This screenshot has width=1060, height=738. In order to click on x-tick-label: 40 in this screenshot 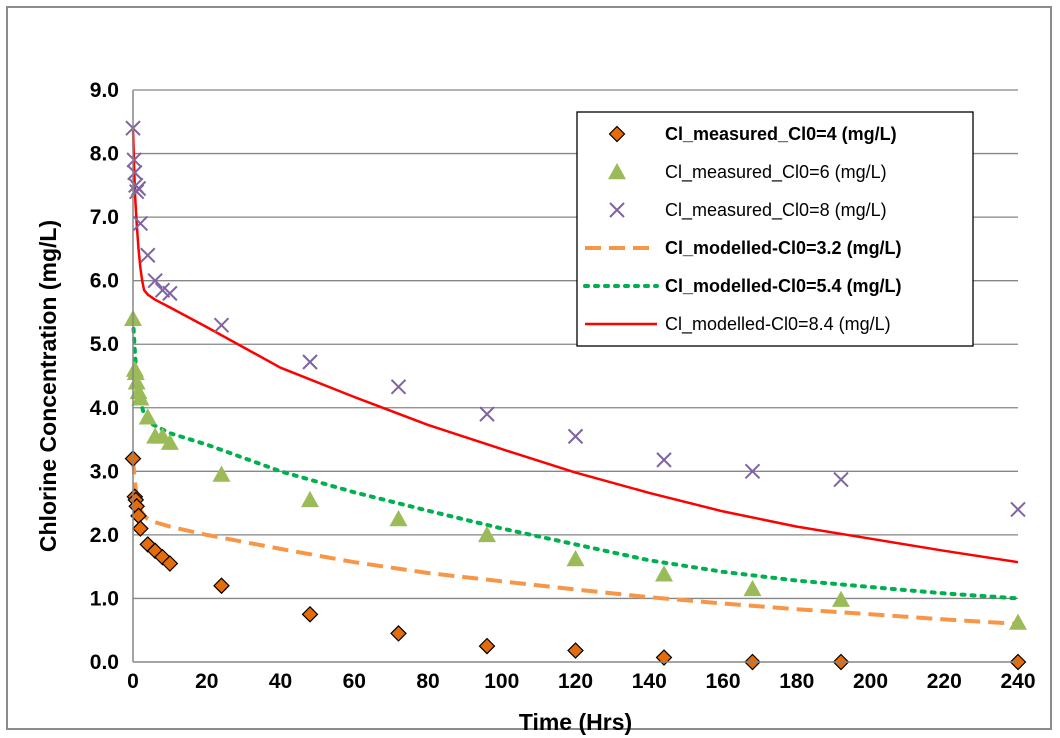, I will do `click(280, 681)`.